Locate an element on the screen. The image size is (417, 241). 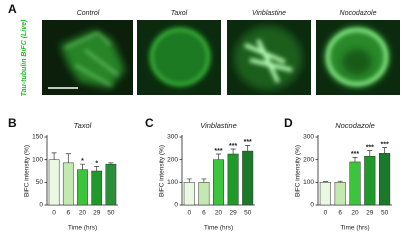
panel-label: C is located at coordinates (149, 123).